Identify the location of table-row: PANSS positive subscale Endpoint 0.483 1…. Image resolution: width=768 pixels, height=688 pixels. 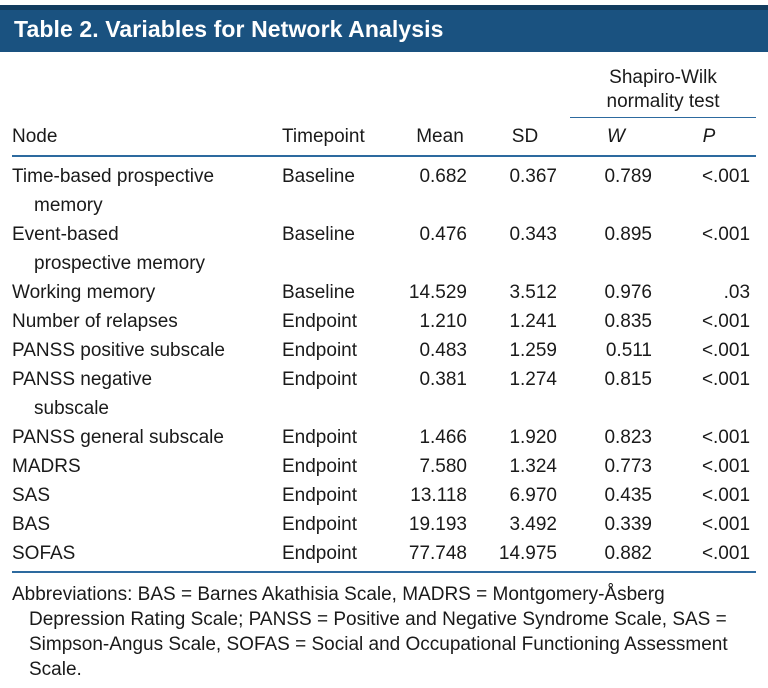
(384, 350).